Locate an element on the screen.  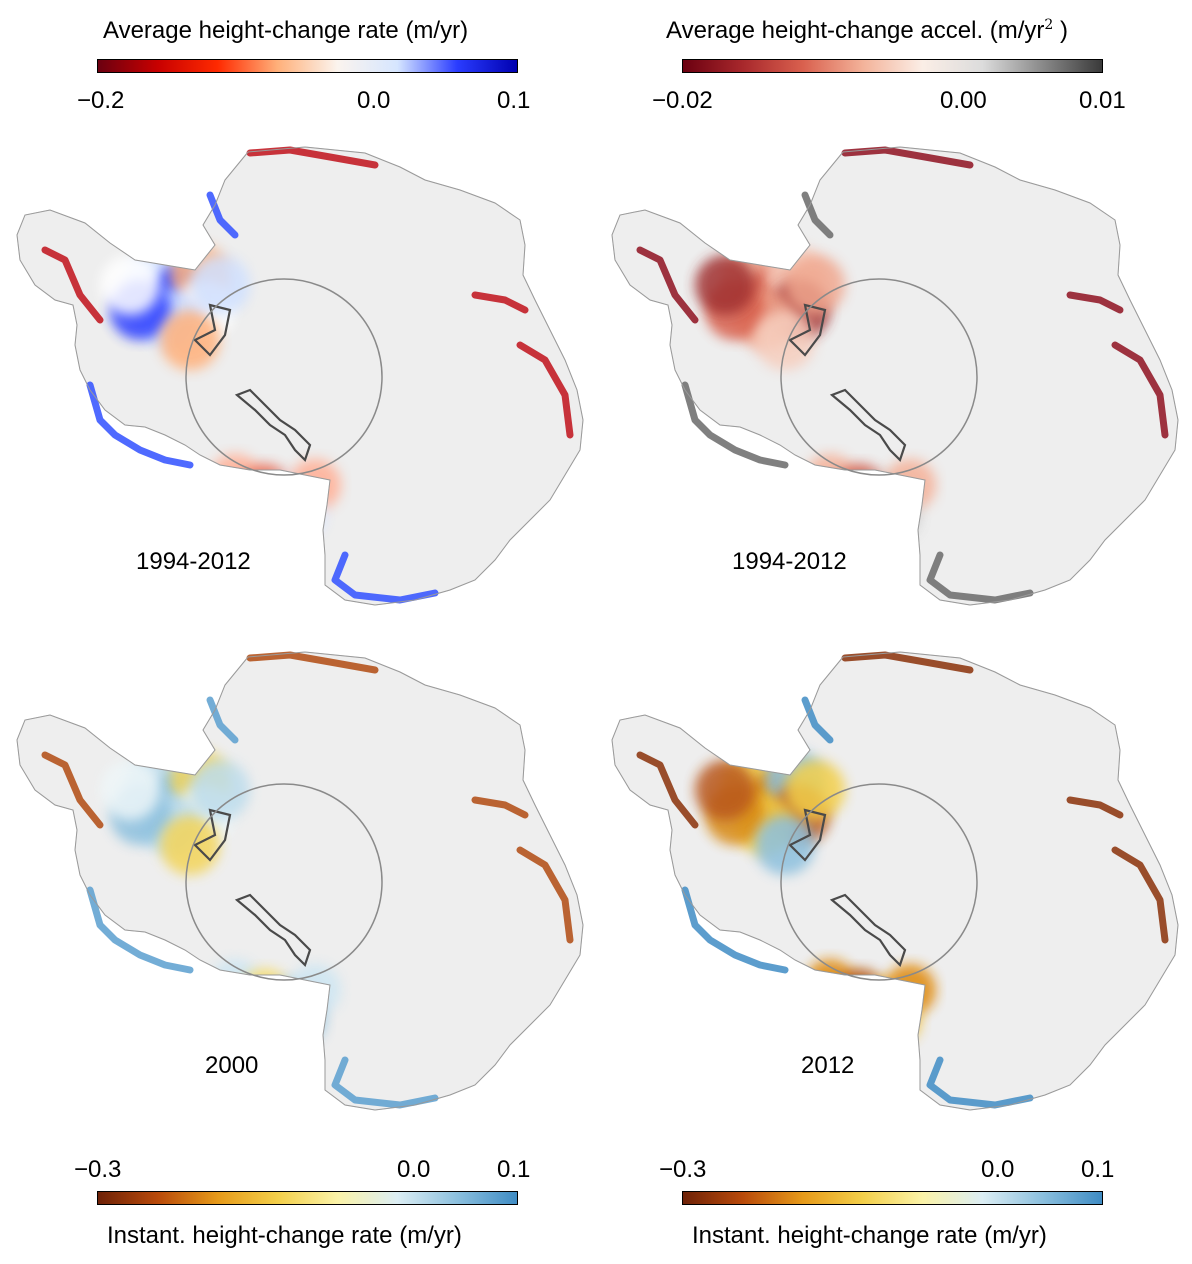
colorbar-instant-2012-title: Instant. height-change rate (m/yr) is located at coordinates (869, 1235).